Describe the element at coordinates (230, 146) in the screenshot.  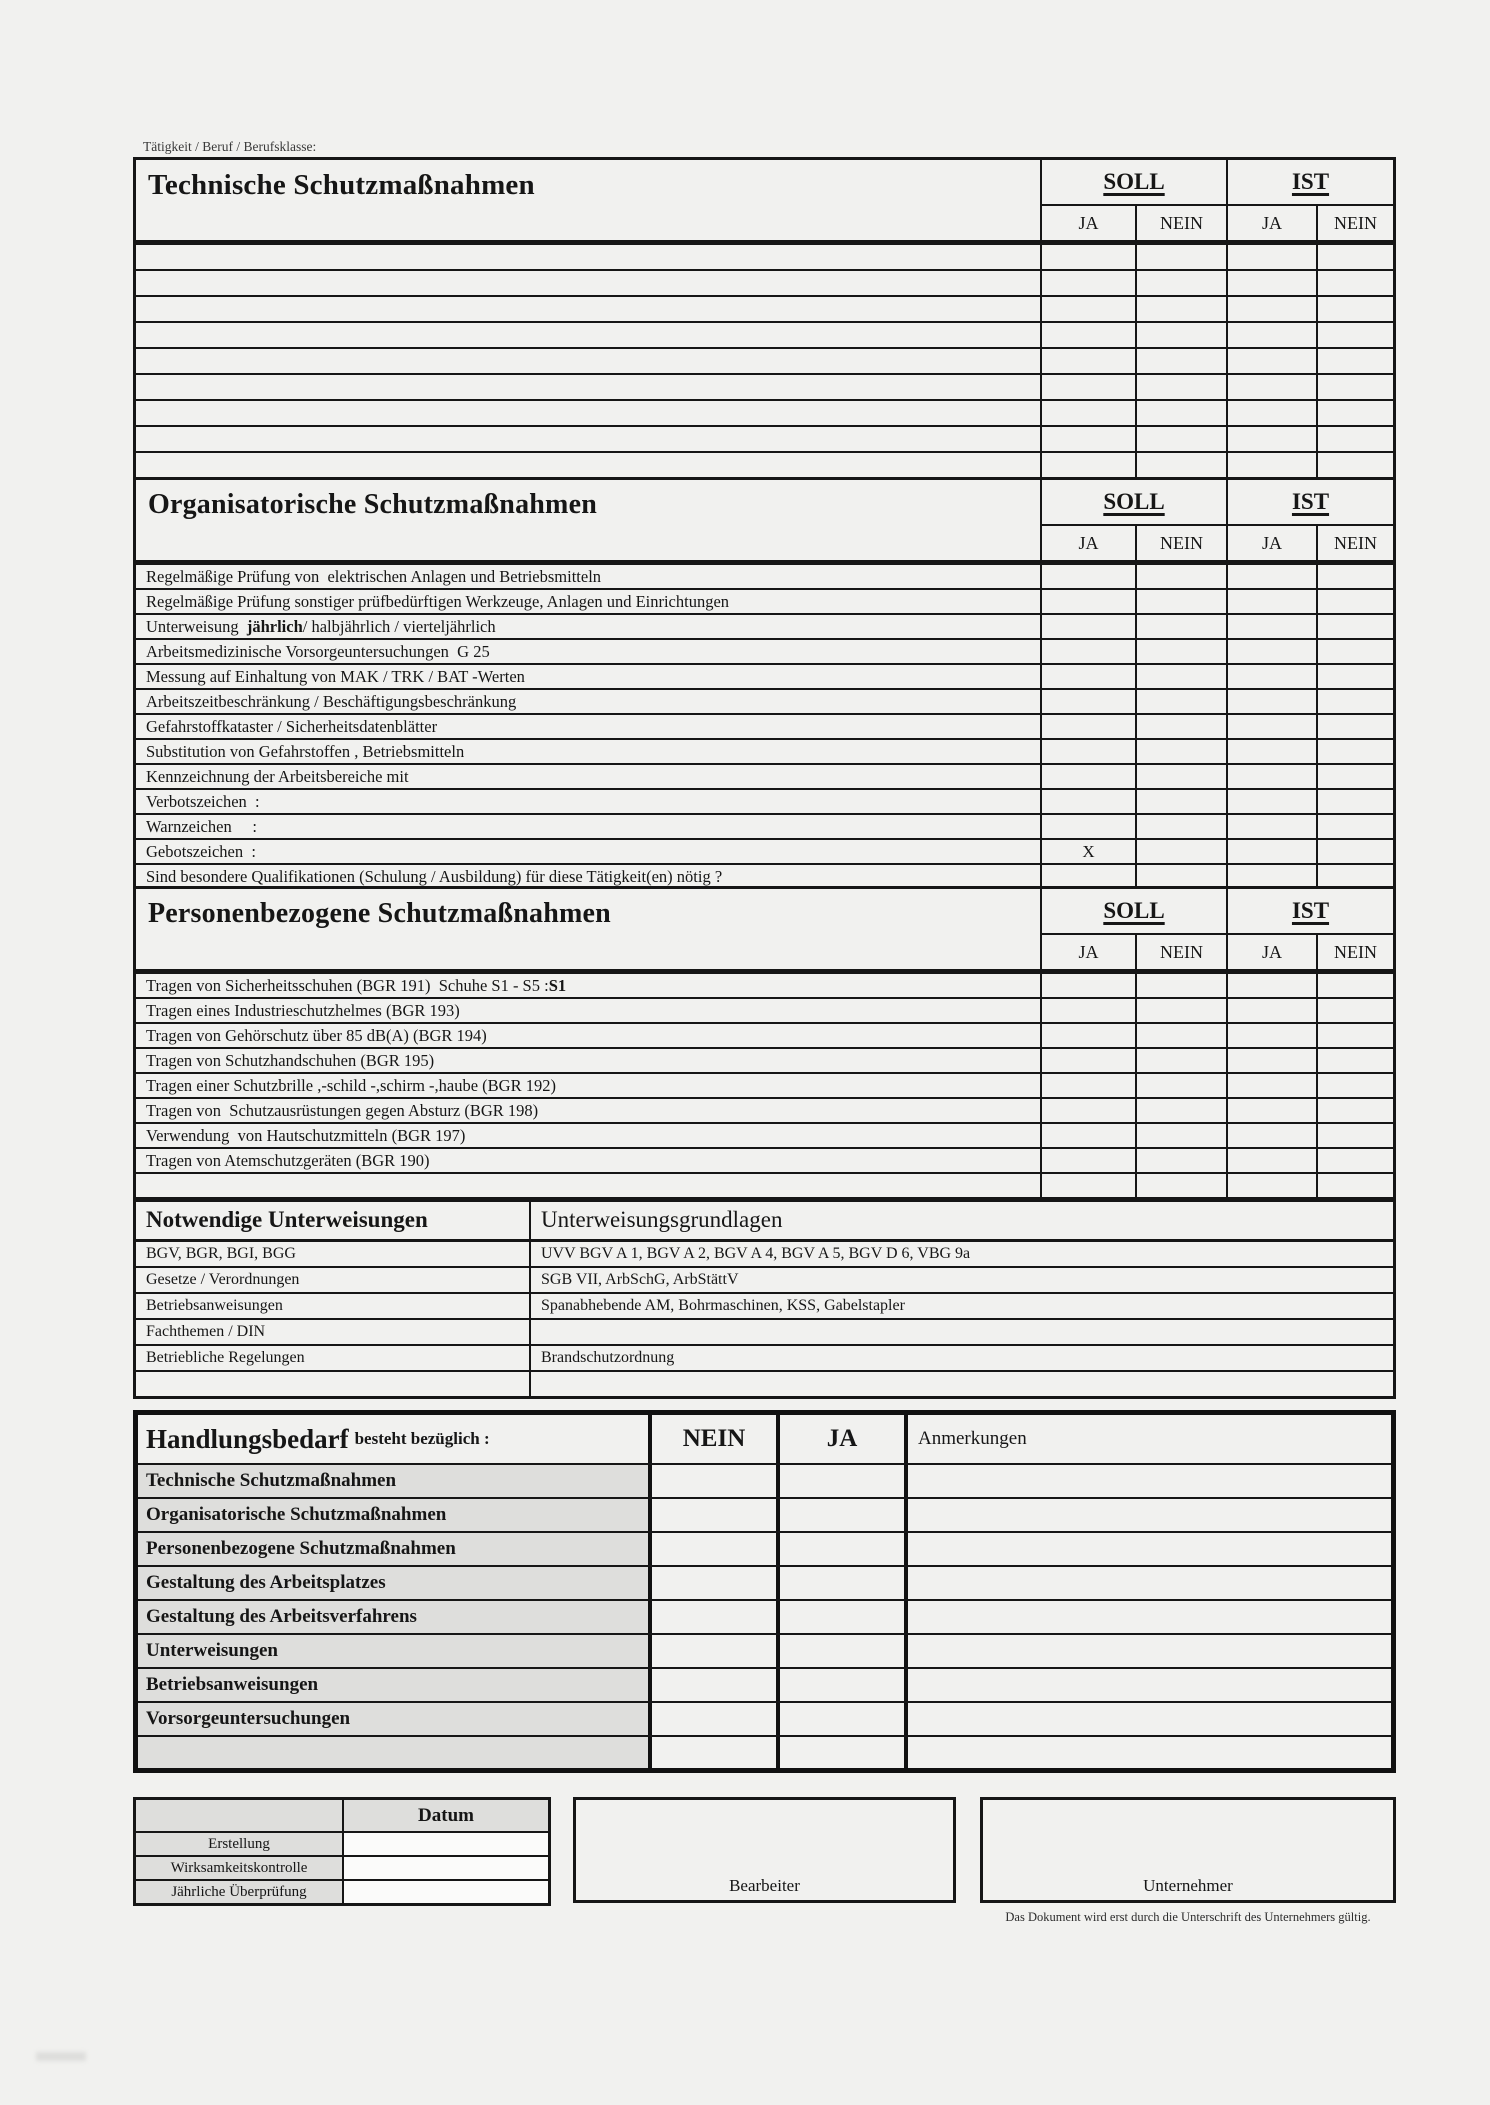
I see `occupation-label: Tätigkeit / Beruf / Berufsklasse:` at that location.